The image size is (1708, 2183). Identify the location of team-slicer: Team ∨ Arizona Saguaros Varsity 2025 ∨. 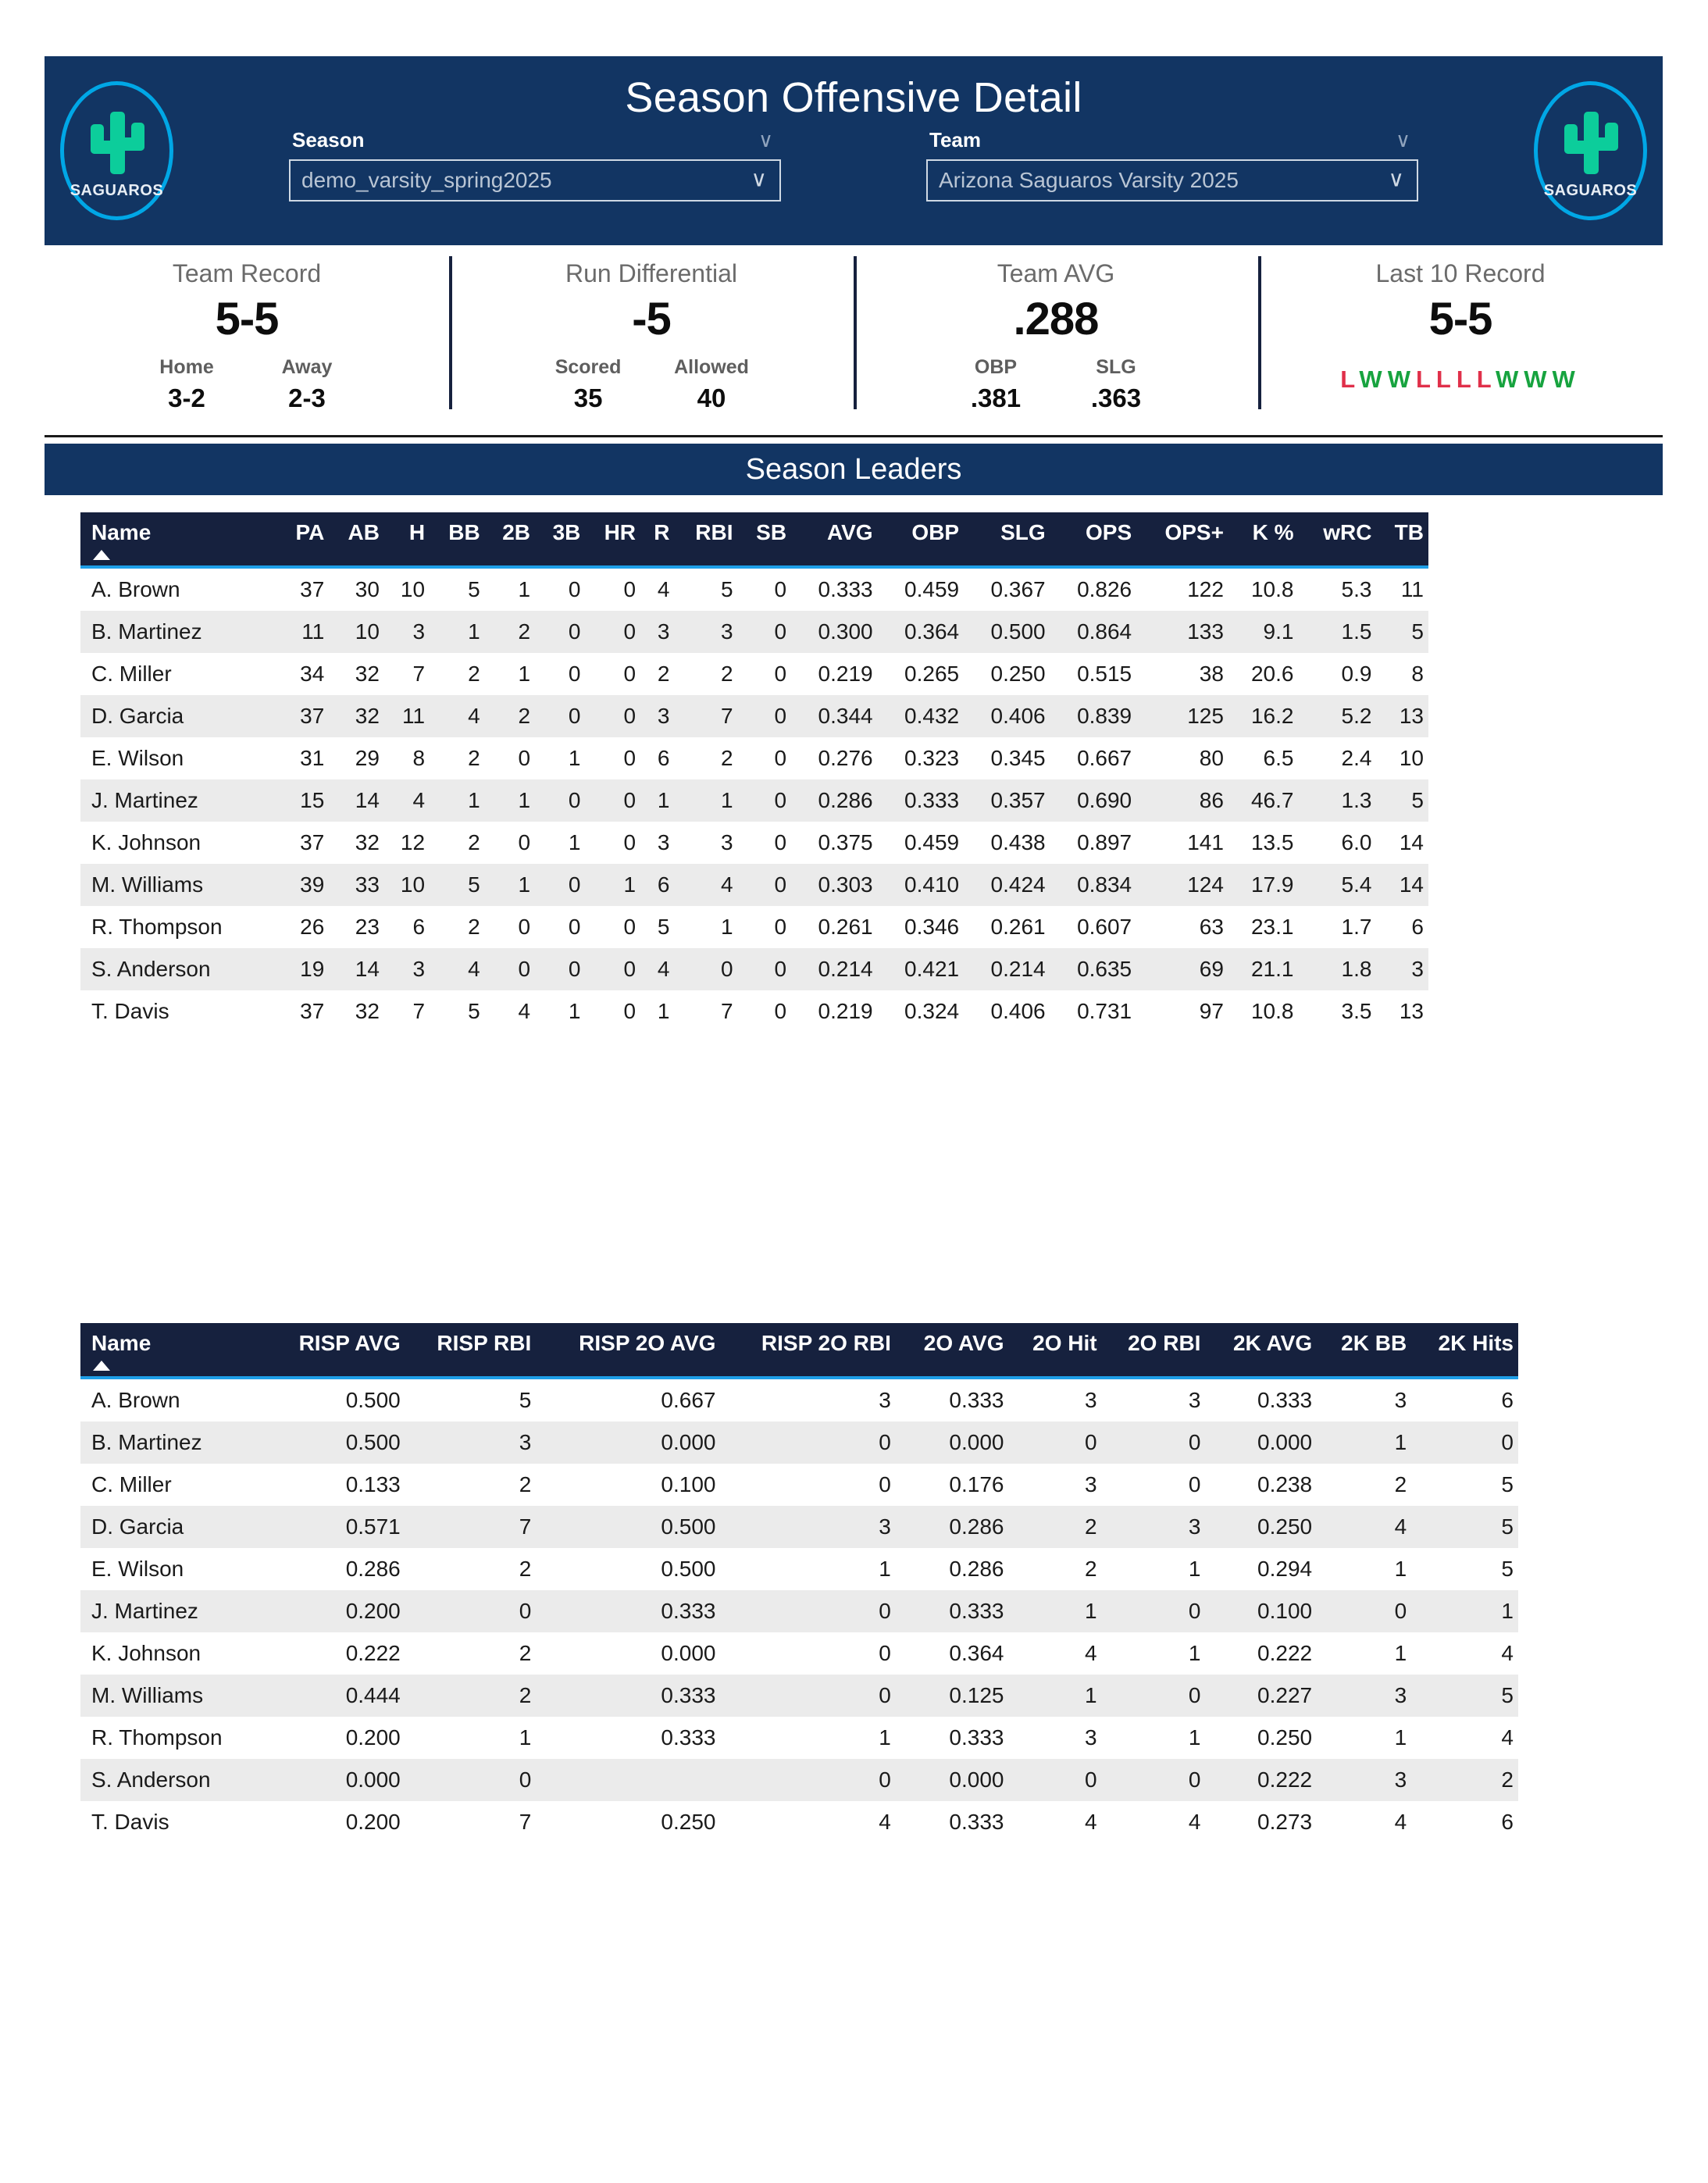
(1172, 165).